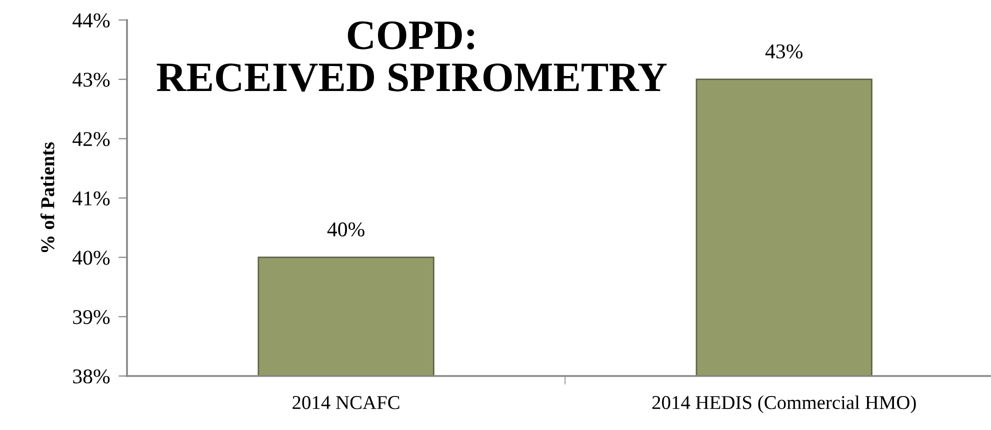 This screenshot has width=991, height=430. What do you see at coordinates (91, 198) in the screenshot?
I see `y-tick-label: 41%` at bounding box center [91, 198].